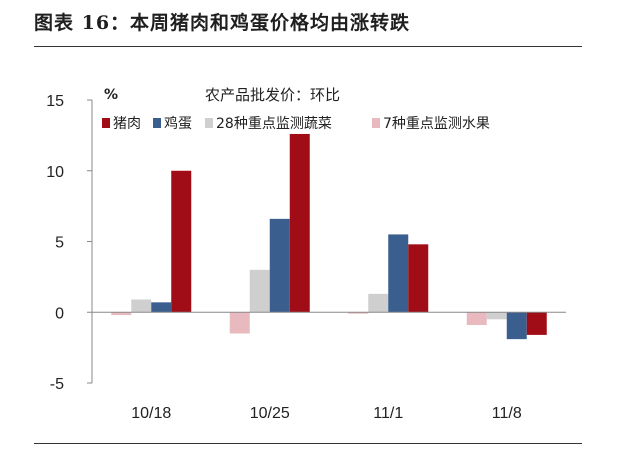  Describe the element at coordinates (507, 413) in the screenshot. I see `x-category-label: 11/8` at that location.